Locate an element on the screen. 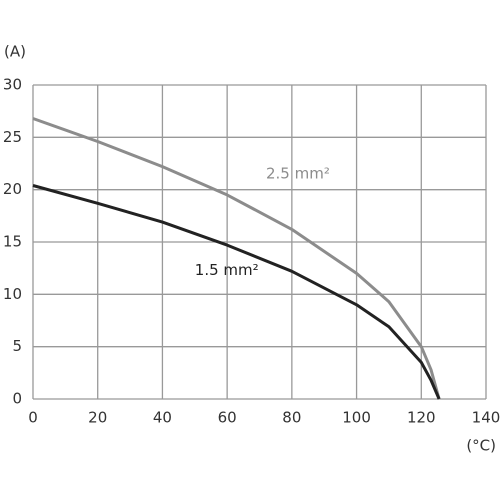 This screenshot has width=500, height=500. series-label: 1.5 mm² is located at coordinates (227, 270).